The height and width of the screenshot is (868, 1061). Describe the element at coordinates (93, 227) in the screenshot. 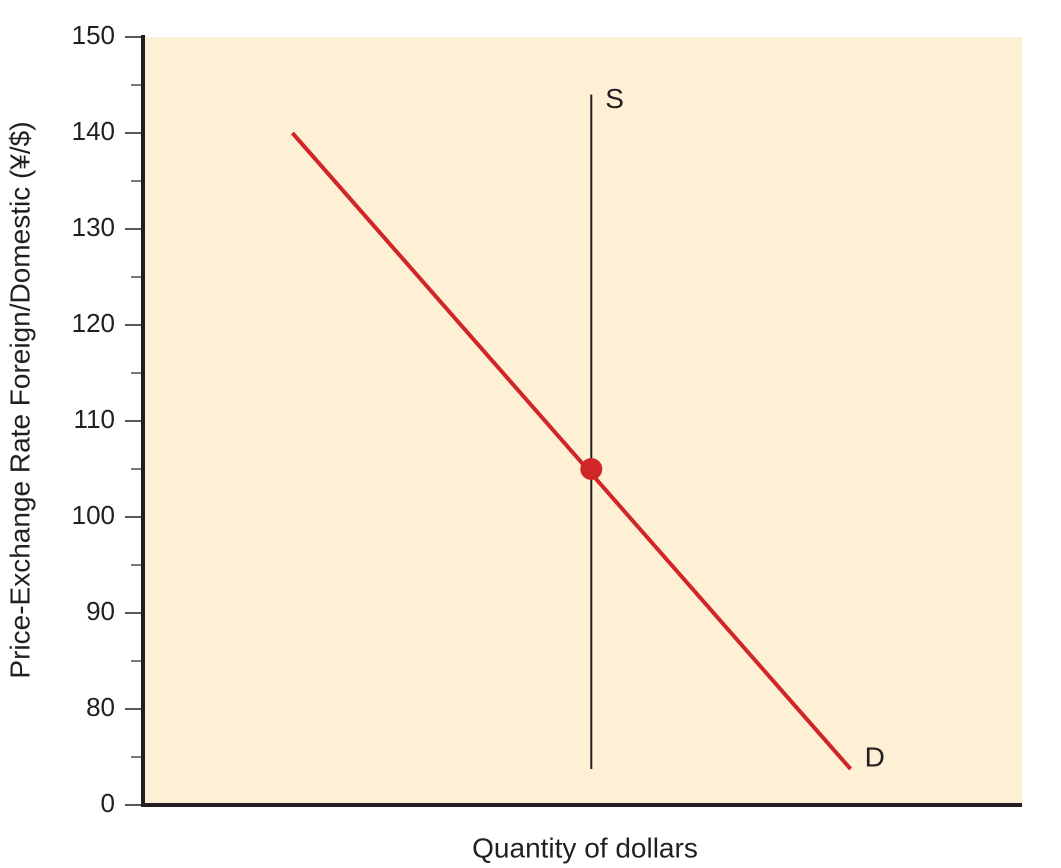

I see `y-tick-label: 130` at that location.